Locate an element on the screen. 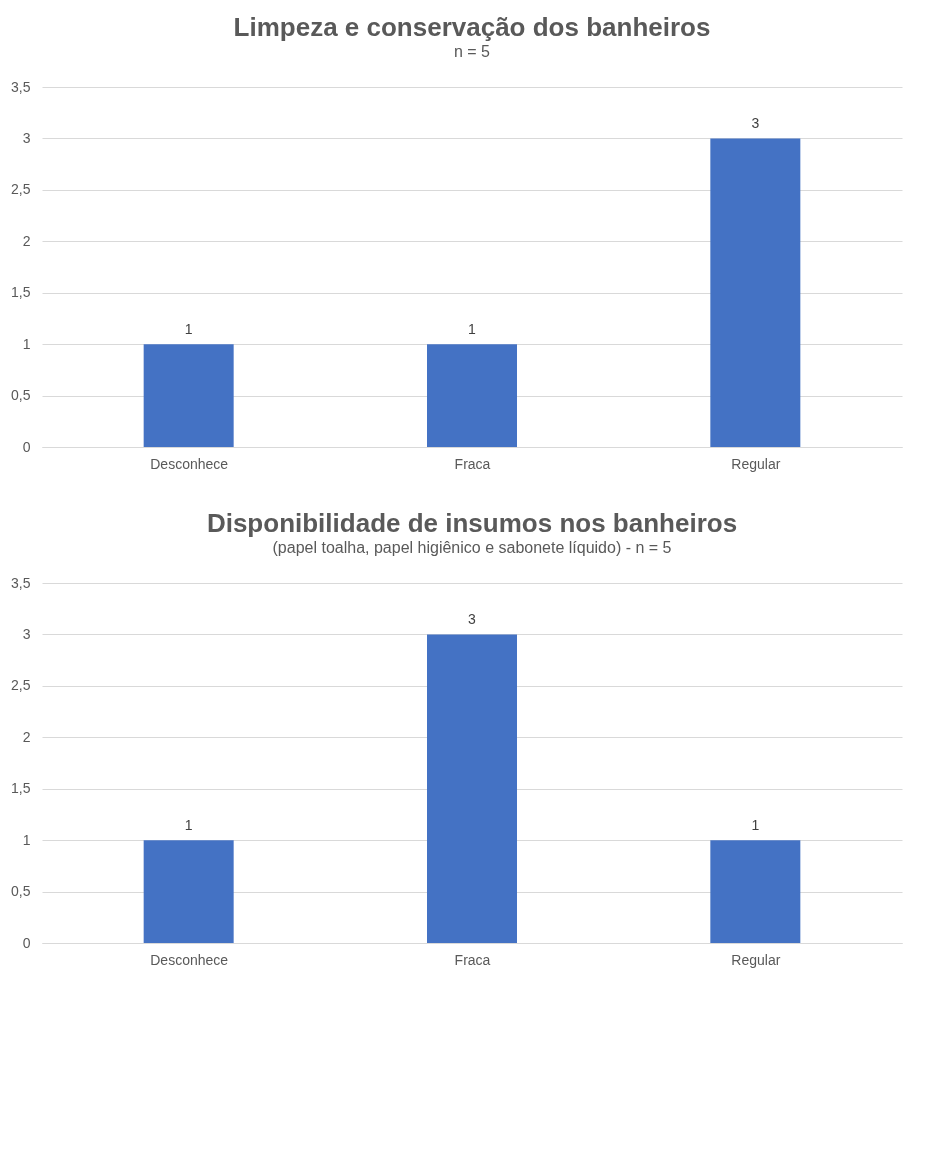  chart-subtitle: (papel toalha, papel higiênico e sabonete líquido) - n = 5 is located at coordinates (472, 547).